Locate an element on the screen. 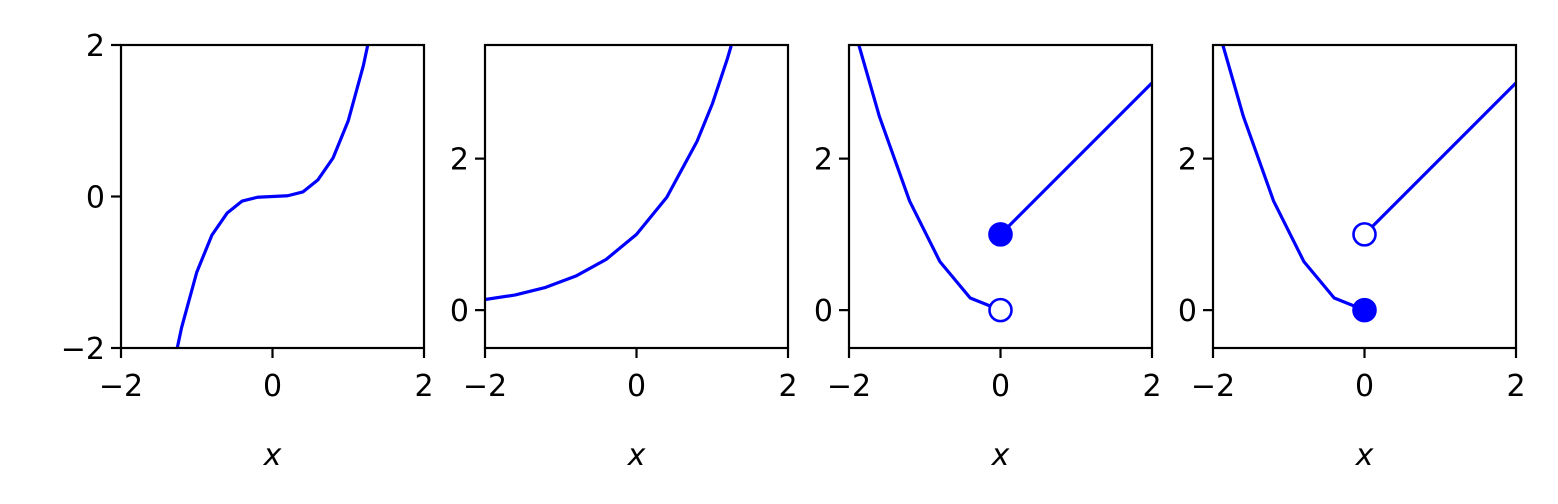  axes-frame is located at coordinates (636, 196).